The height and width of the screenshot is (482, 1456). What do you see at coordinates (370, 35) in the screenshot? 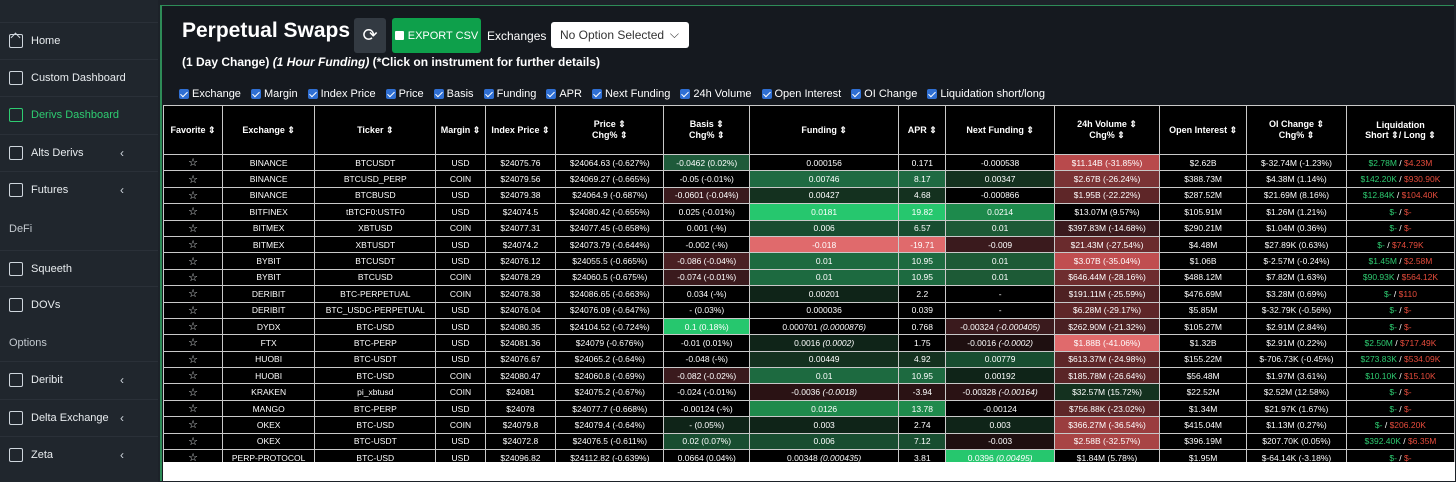
I see `refresh-button: ⟳` at bounding box center [370, 35].